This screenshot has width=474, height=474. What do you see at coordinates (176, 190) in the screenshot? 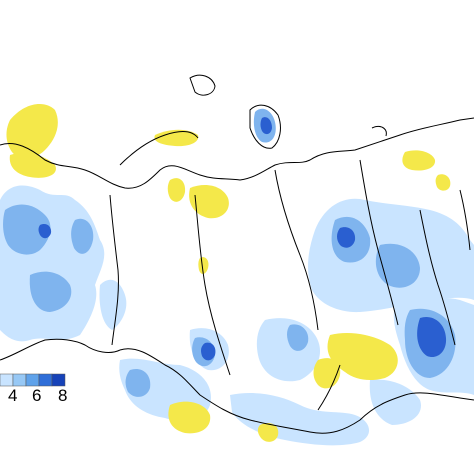
I see `west-siberia-yellow-region` at bounding box center [176, 190].